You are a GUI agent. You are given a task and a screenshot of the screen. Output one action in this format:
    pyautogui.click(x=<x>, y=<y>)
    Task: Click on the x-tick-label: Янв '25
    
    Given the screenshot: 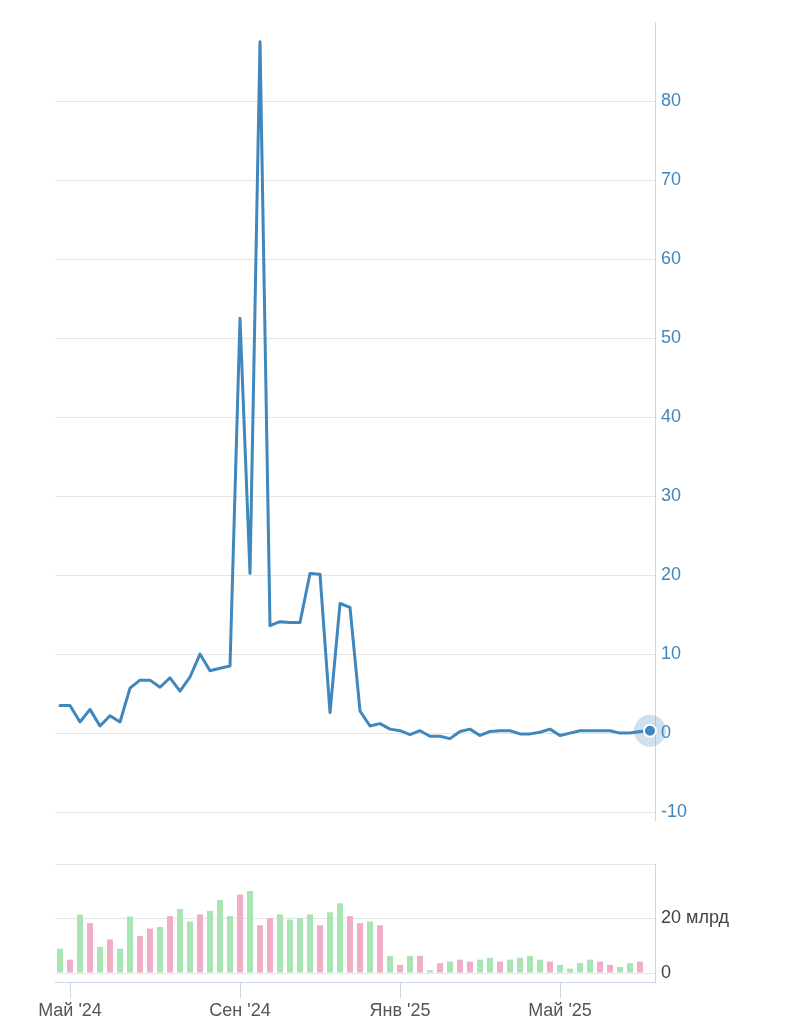 What is the action you would take?
    pyautogui.click(x=400, y=1009)
    